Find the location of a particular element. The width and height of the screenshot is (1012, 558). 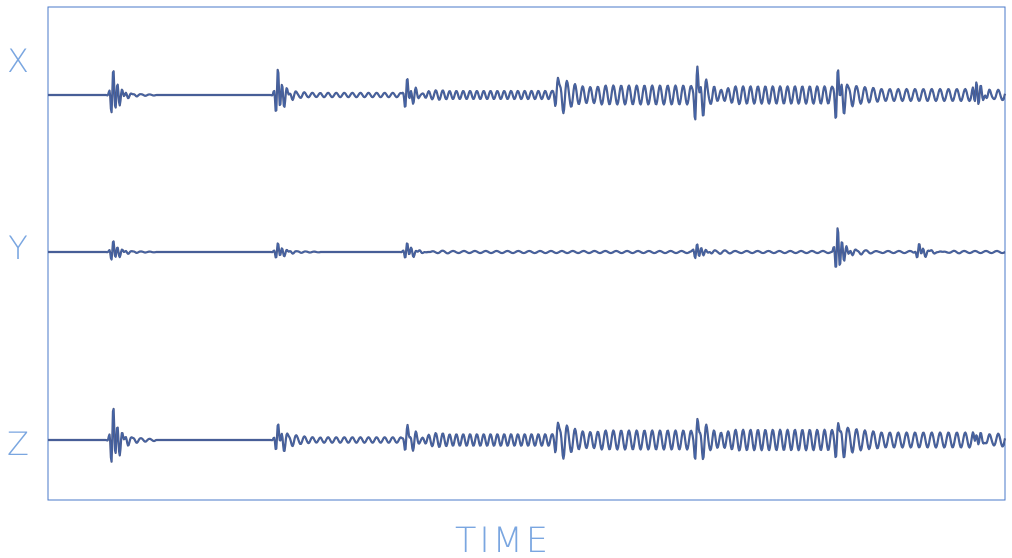

trace-x is located at coordinates (527, 93).